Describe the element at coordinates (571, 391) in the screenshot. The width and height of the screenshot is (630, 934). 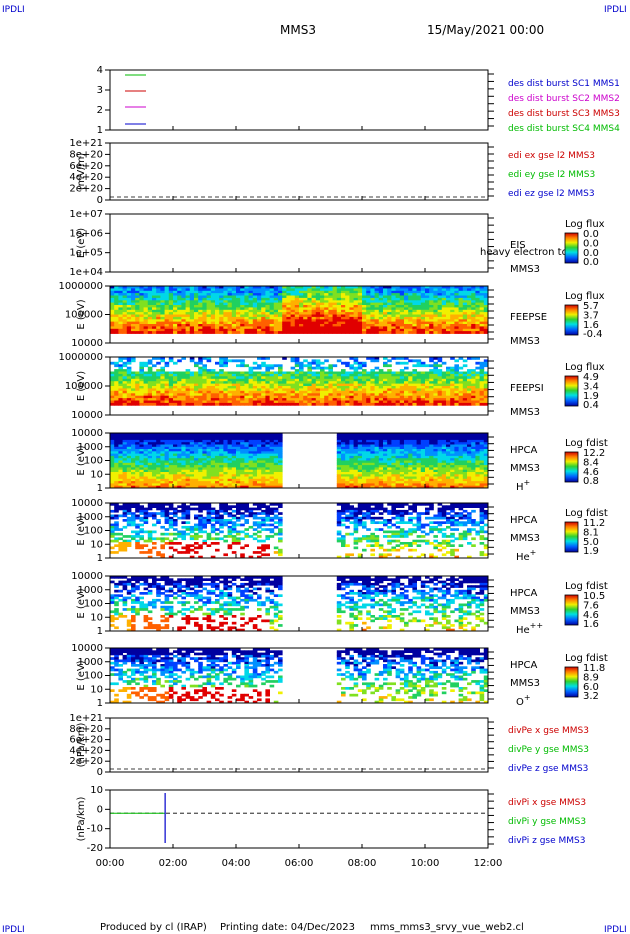
I see `colorbar` at that location.